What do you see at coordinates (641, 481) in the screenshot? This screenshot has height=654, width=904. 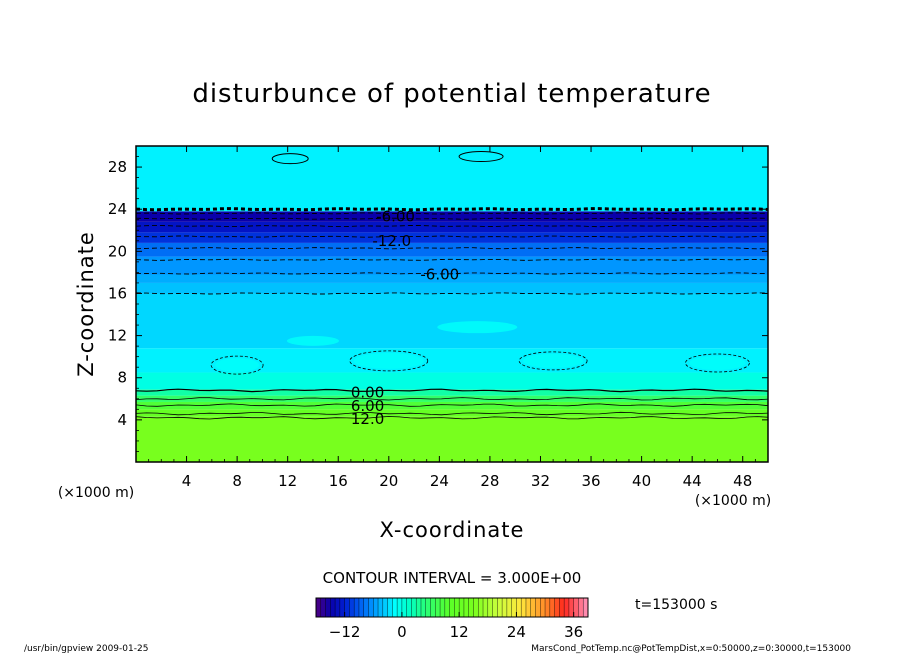 I see `x-tick-label: 40` at bounding box center [641, 481].